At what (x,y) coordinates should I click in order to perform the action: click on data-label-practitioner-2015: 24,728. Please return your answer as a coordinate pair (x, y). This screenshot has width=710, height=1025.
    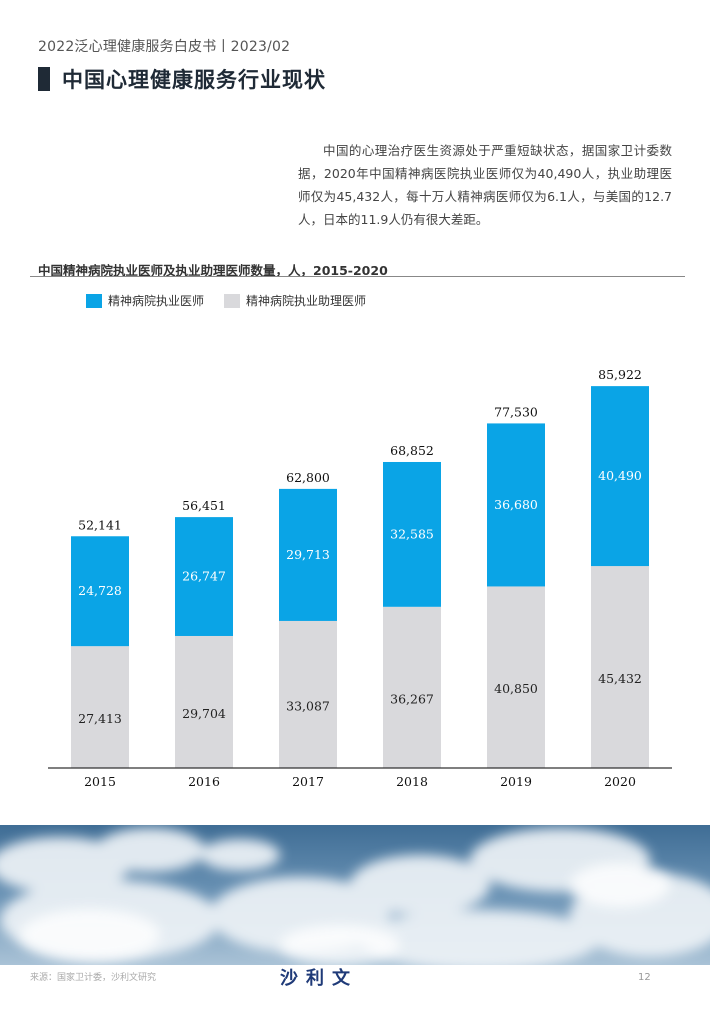
    Looking at the image, I should click on (100, 590).